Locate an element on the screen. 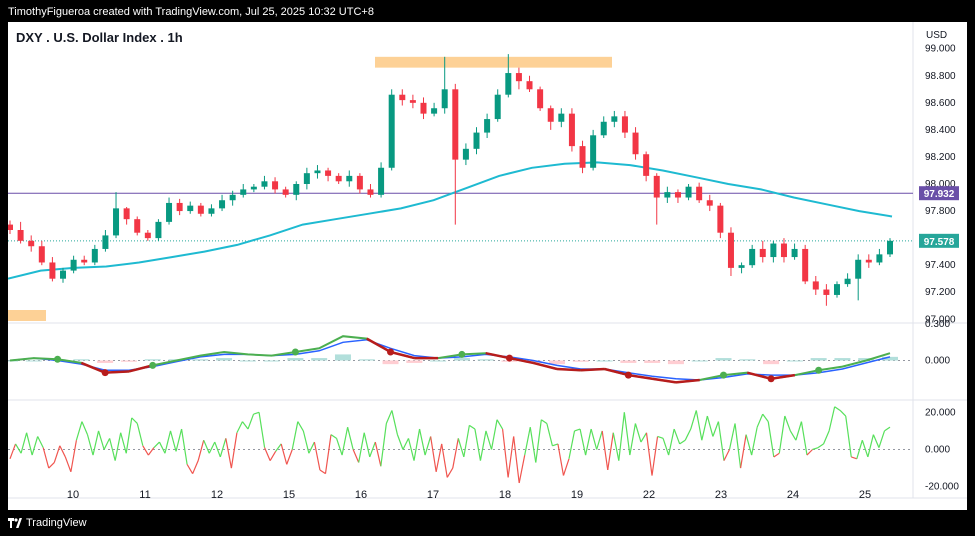 This screenshot has width=975, height=536. price-tick-label: 97.200 is located at coordinates (940, 292).